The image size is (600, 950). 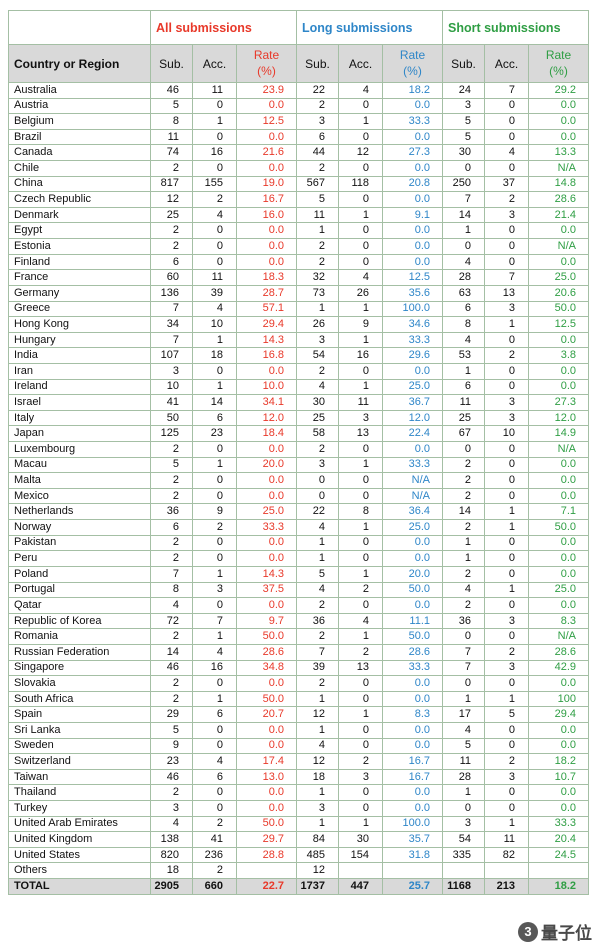 I want to click on all-sub-cell: 3, so click(x=171, y=808).